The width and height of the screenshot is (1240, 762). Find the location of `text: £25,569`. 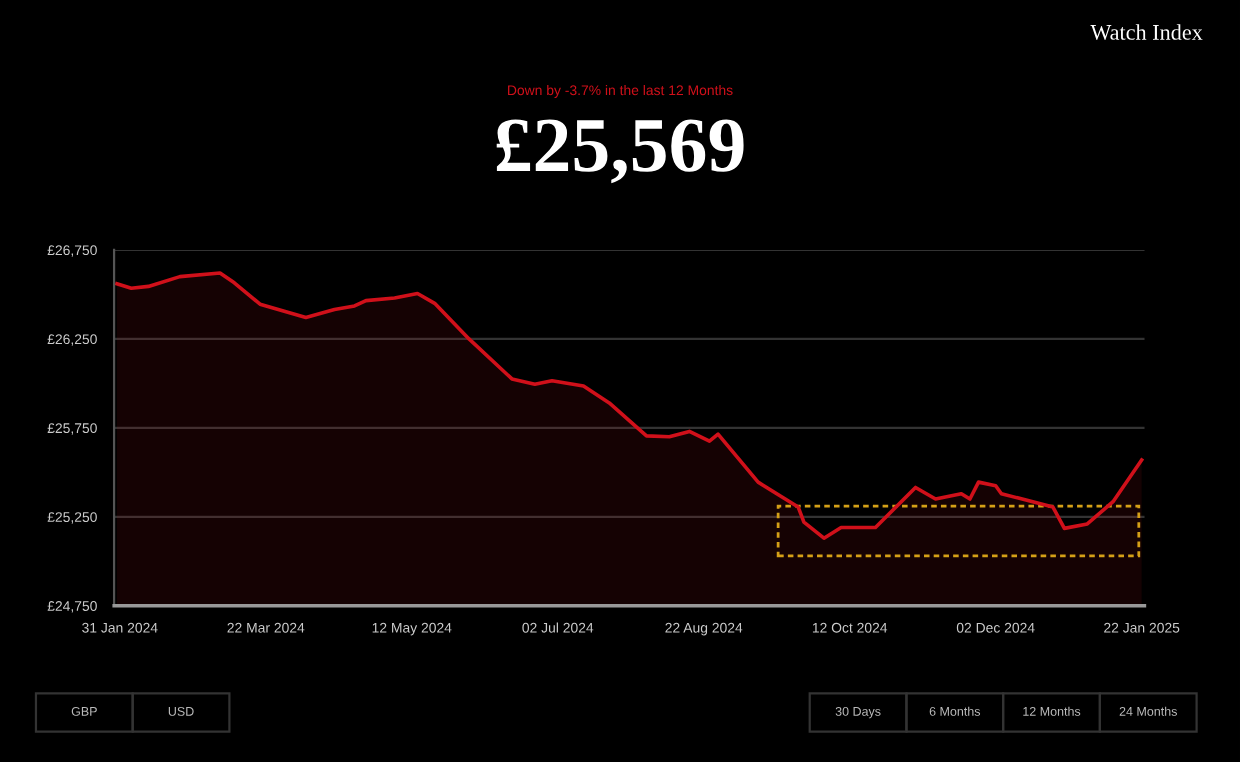

text: £25,569 is located at coordinates (620, 151).